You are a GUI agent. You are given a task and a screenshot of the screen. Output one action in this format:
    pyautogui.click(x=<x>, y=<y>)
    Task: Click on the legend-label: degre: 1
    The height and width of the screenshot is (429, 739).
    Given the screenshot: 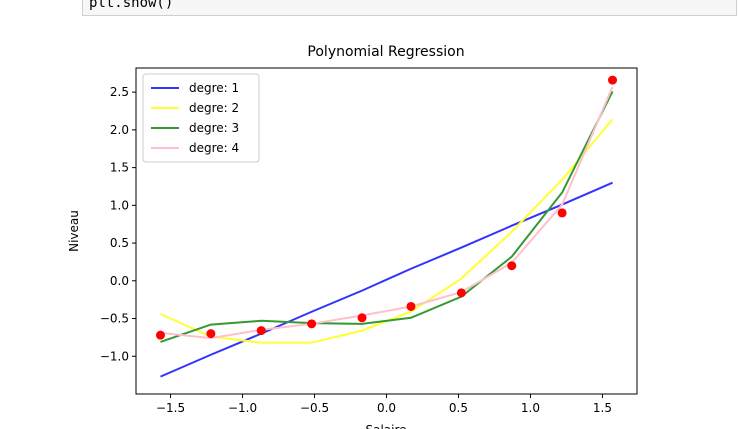 What is the action you would take?
    pyautogui.click(x=214, y=88)
    